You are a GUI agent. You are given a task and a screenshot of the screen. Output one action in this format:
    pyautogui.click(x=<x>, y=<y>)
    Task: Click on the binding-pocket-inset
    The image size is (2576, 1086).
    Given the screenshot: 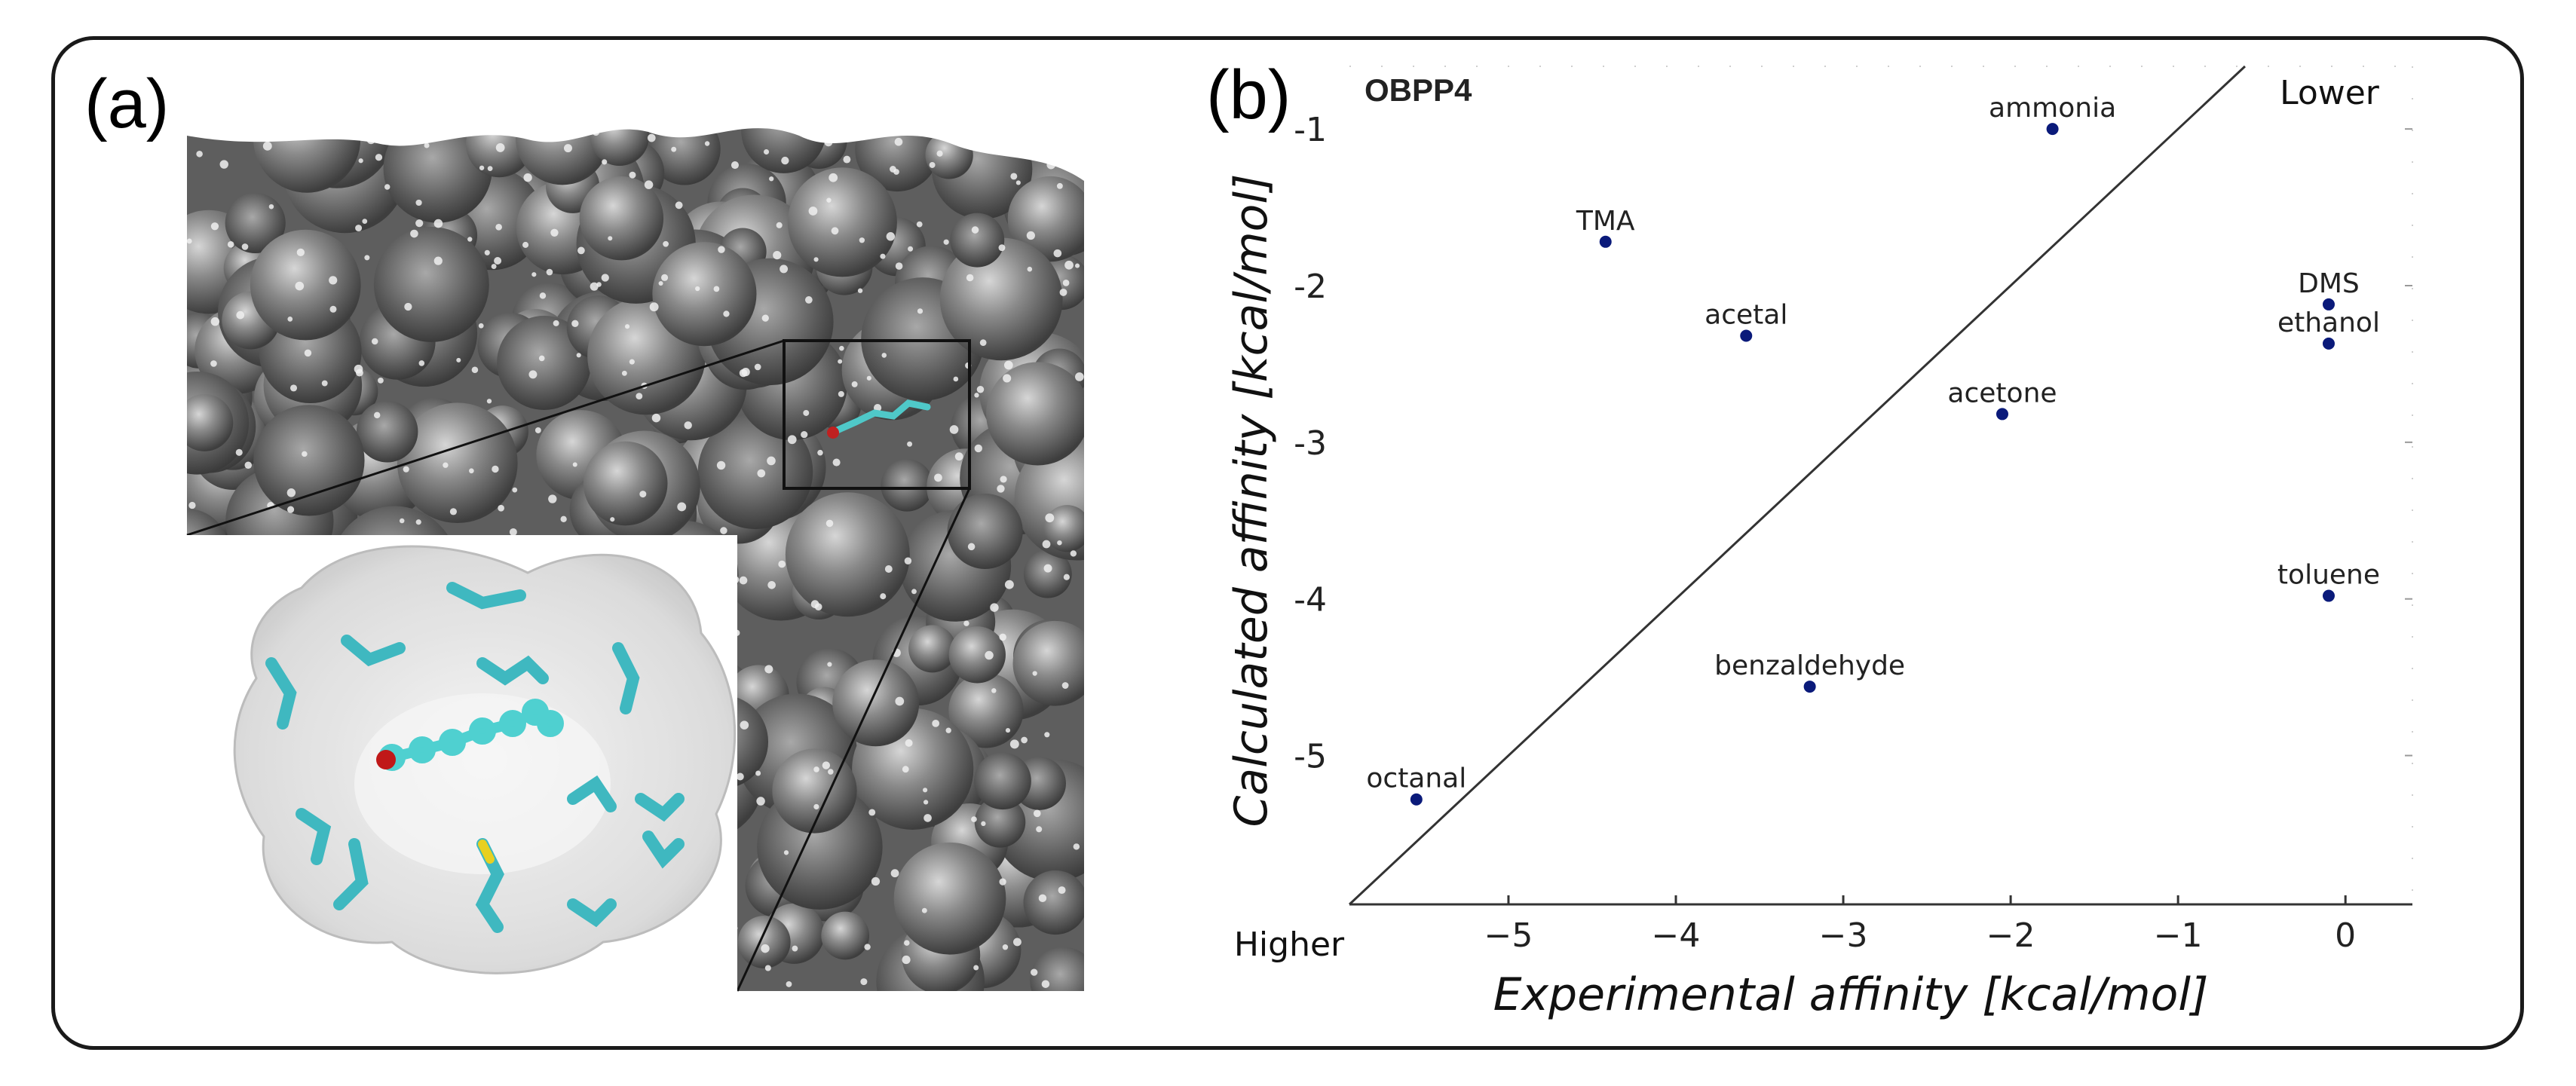 What is the action you would take?
    pyautogui.click(x=485, y=759)
    